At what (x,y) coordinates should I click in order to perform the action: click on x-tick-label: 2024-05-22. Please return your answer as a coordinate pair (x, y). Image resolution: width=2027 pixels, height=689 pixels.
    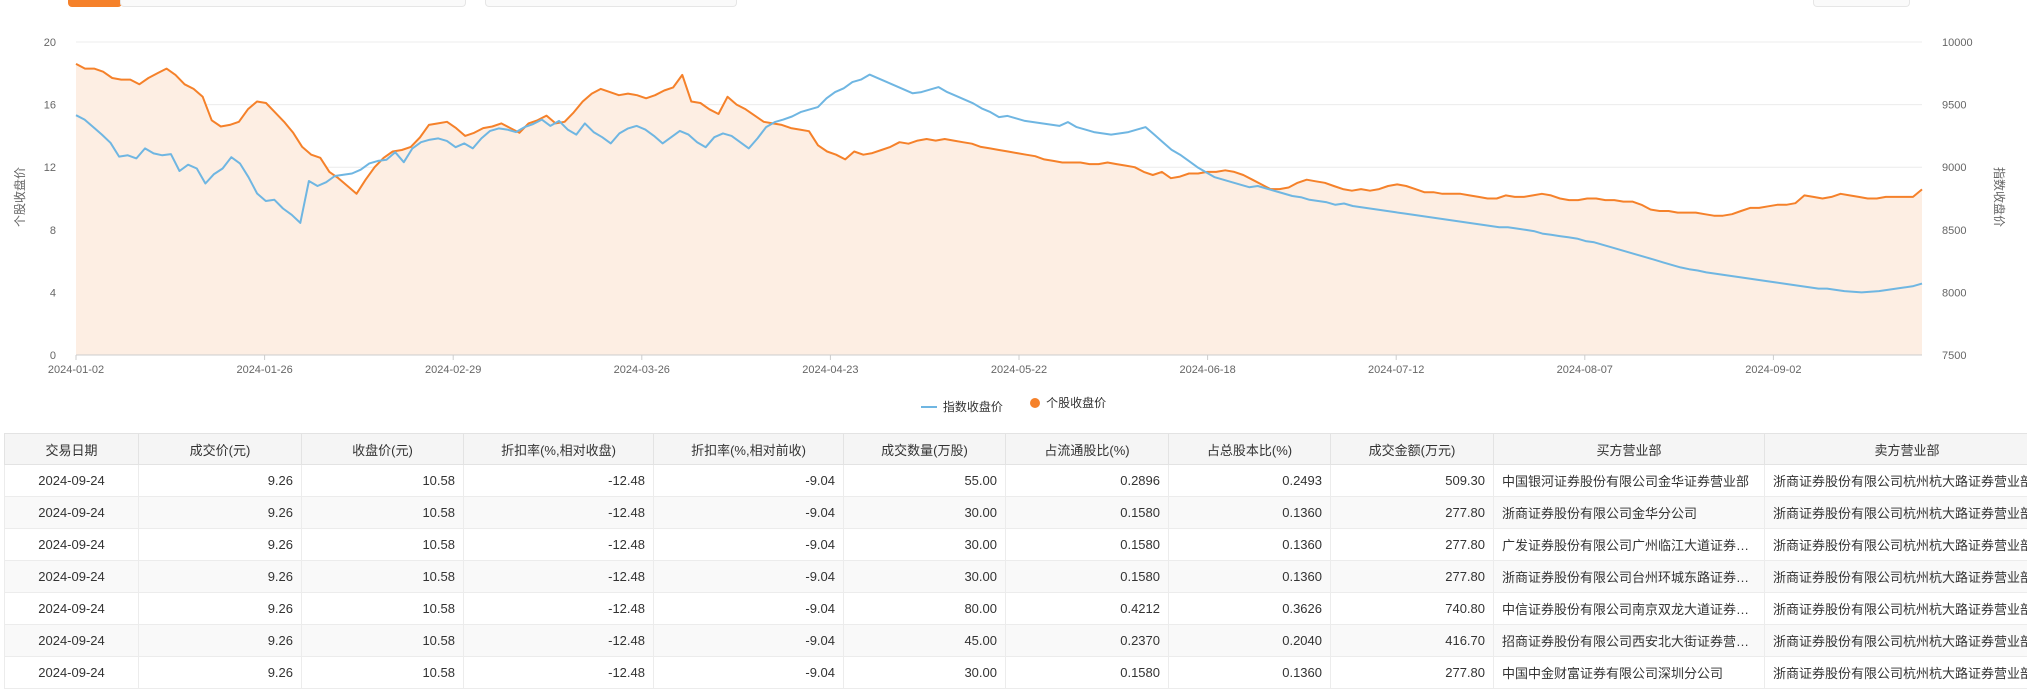
    Looking at the image, I should click on (1019, 370).